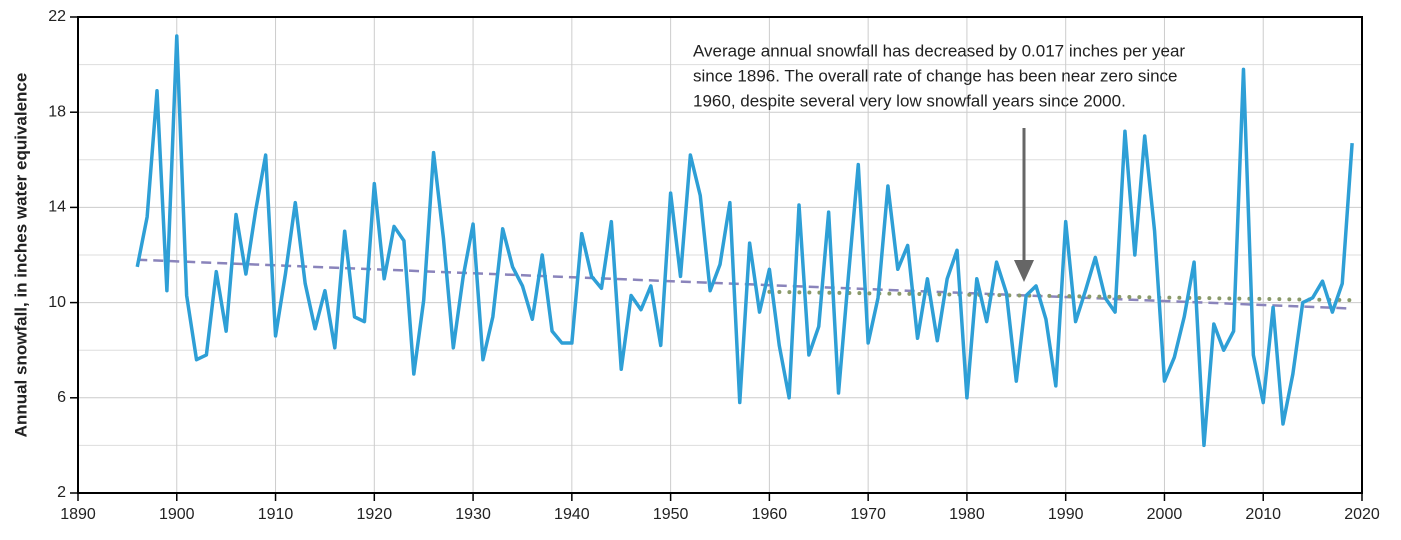 The height and width of the screenshot is (540, 1401). I want to click on x-tick-label: 1910, so click(276, 514).